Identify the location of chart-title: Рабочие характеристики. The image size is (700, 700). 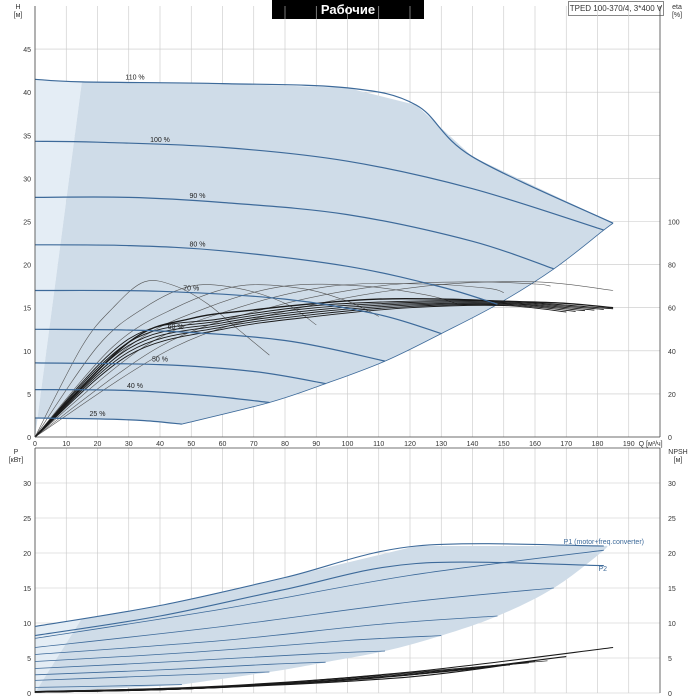
(348, 18).